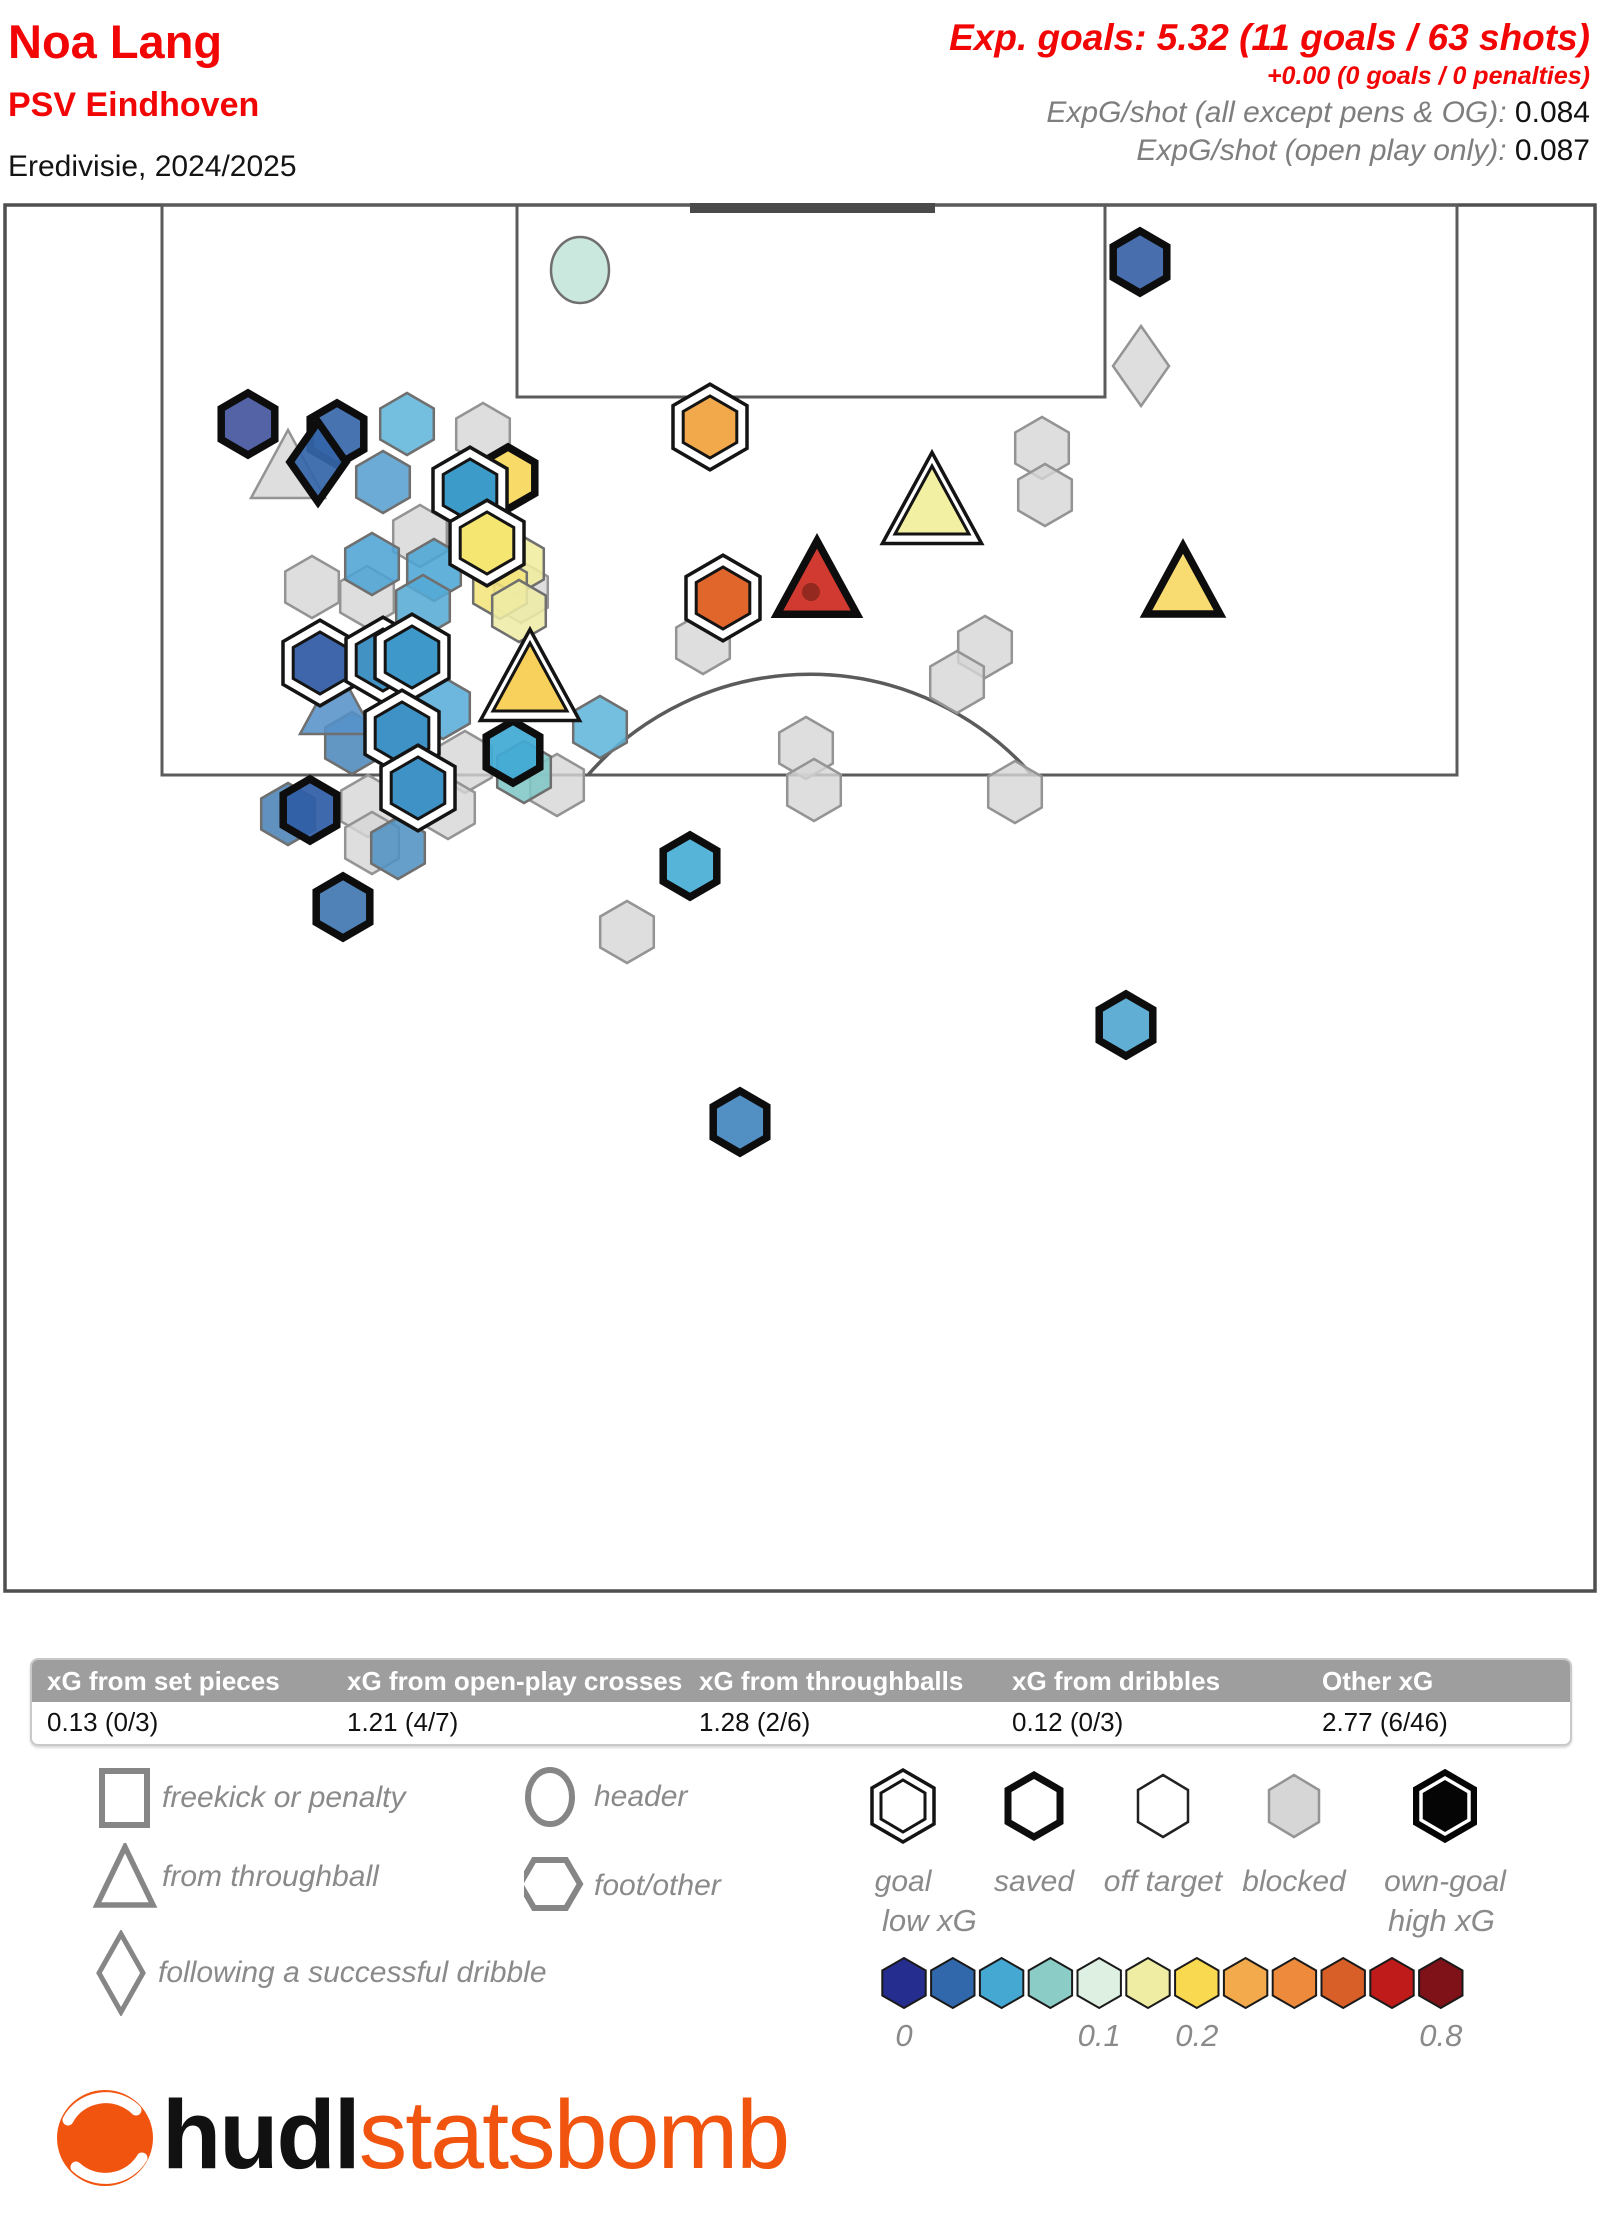  Describe the element at coordinates (121, 1973) in the screenshot. I see `diamond-icon` at that location.